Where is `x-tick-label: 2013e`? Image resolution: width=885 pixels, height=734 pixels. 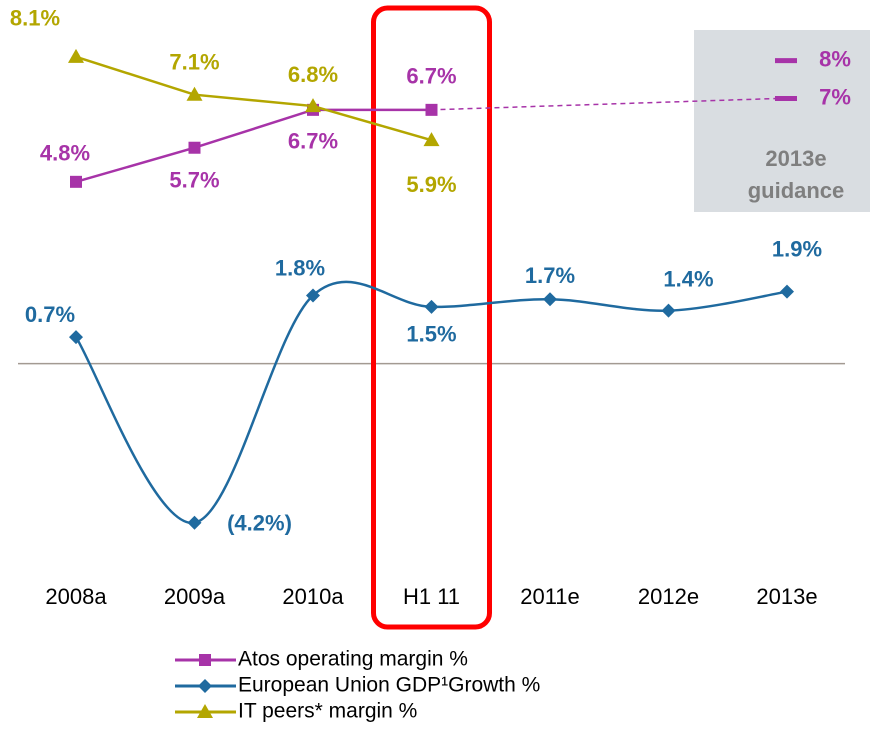
x-tick-label: 2013e is located at coordinates (786, 596).